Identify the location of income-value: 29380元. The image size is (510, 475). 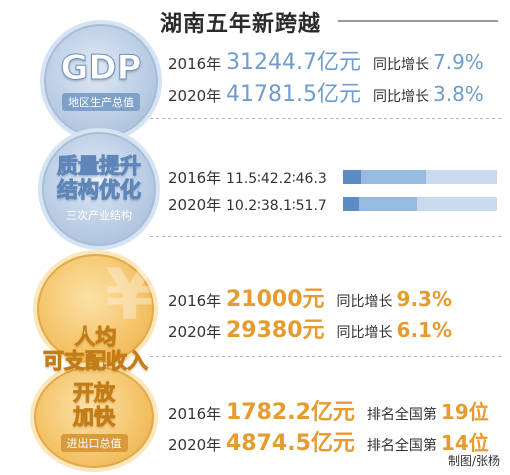
(275, 330).